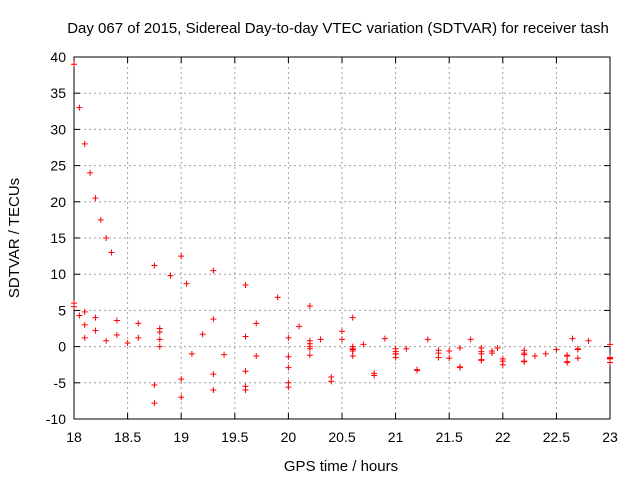 The width and height of the screenshot is (640, 480). I want to click on x-tick-label: 18.5, so click(127, 437).